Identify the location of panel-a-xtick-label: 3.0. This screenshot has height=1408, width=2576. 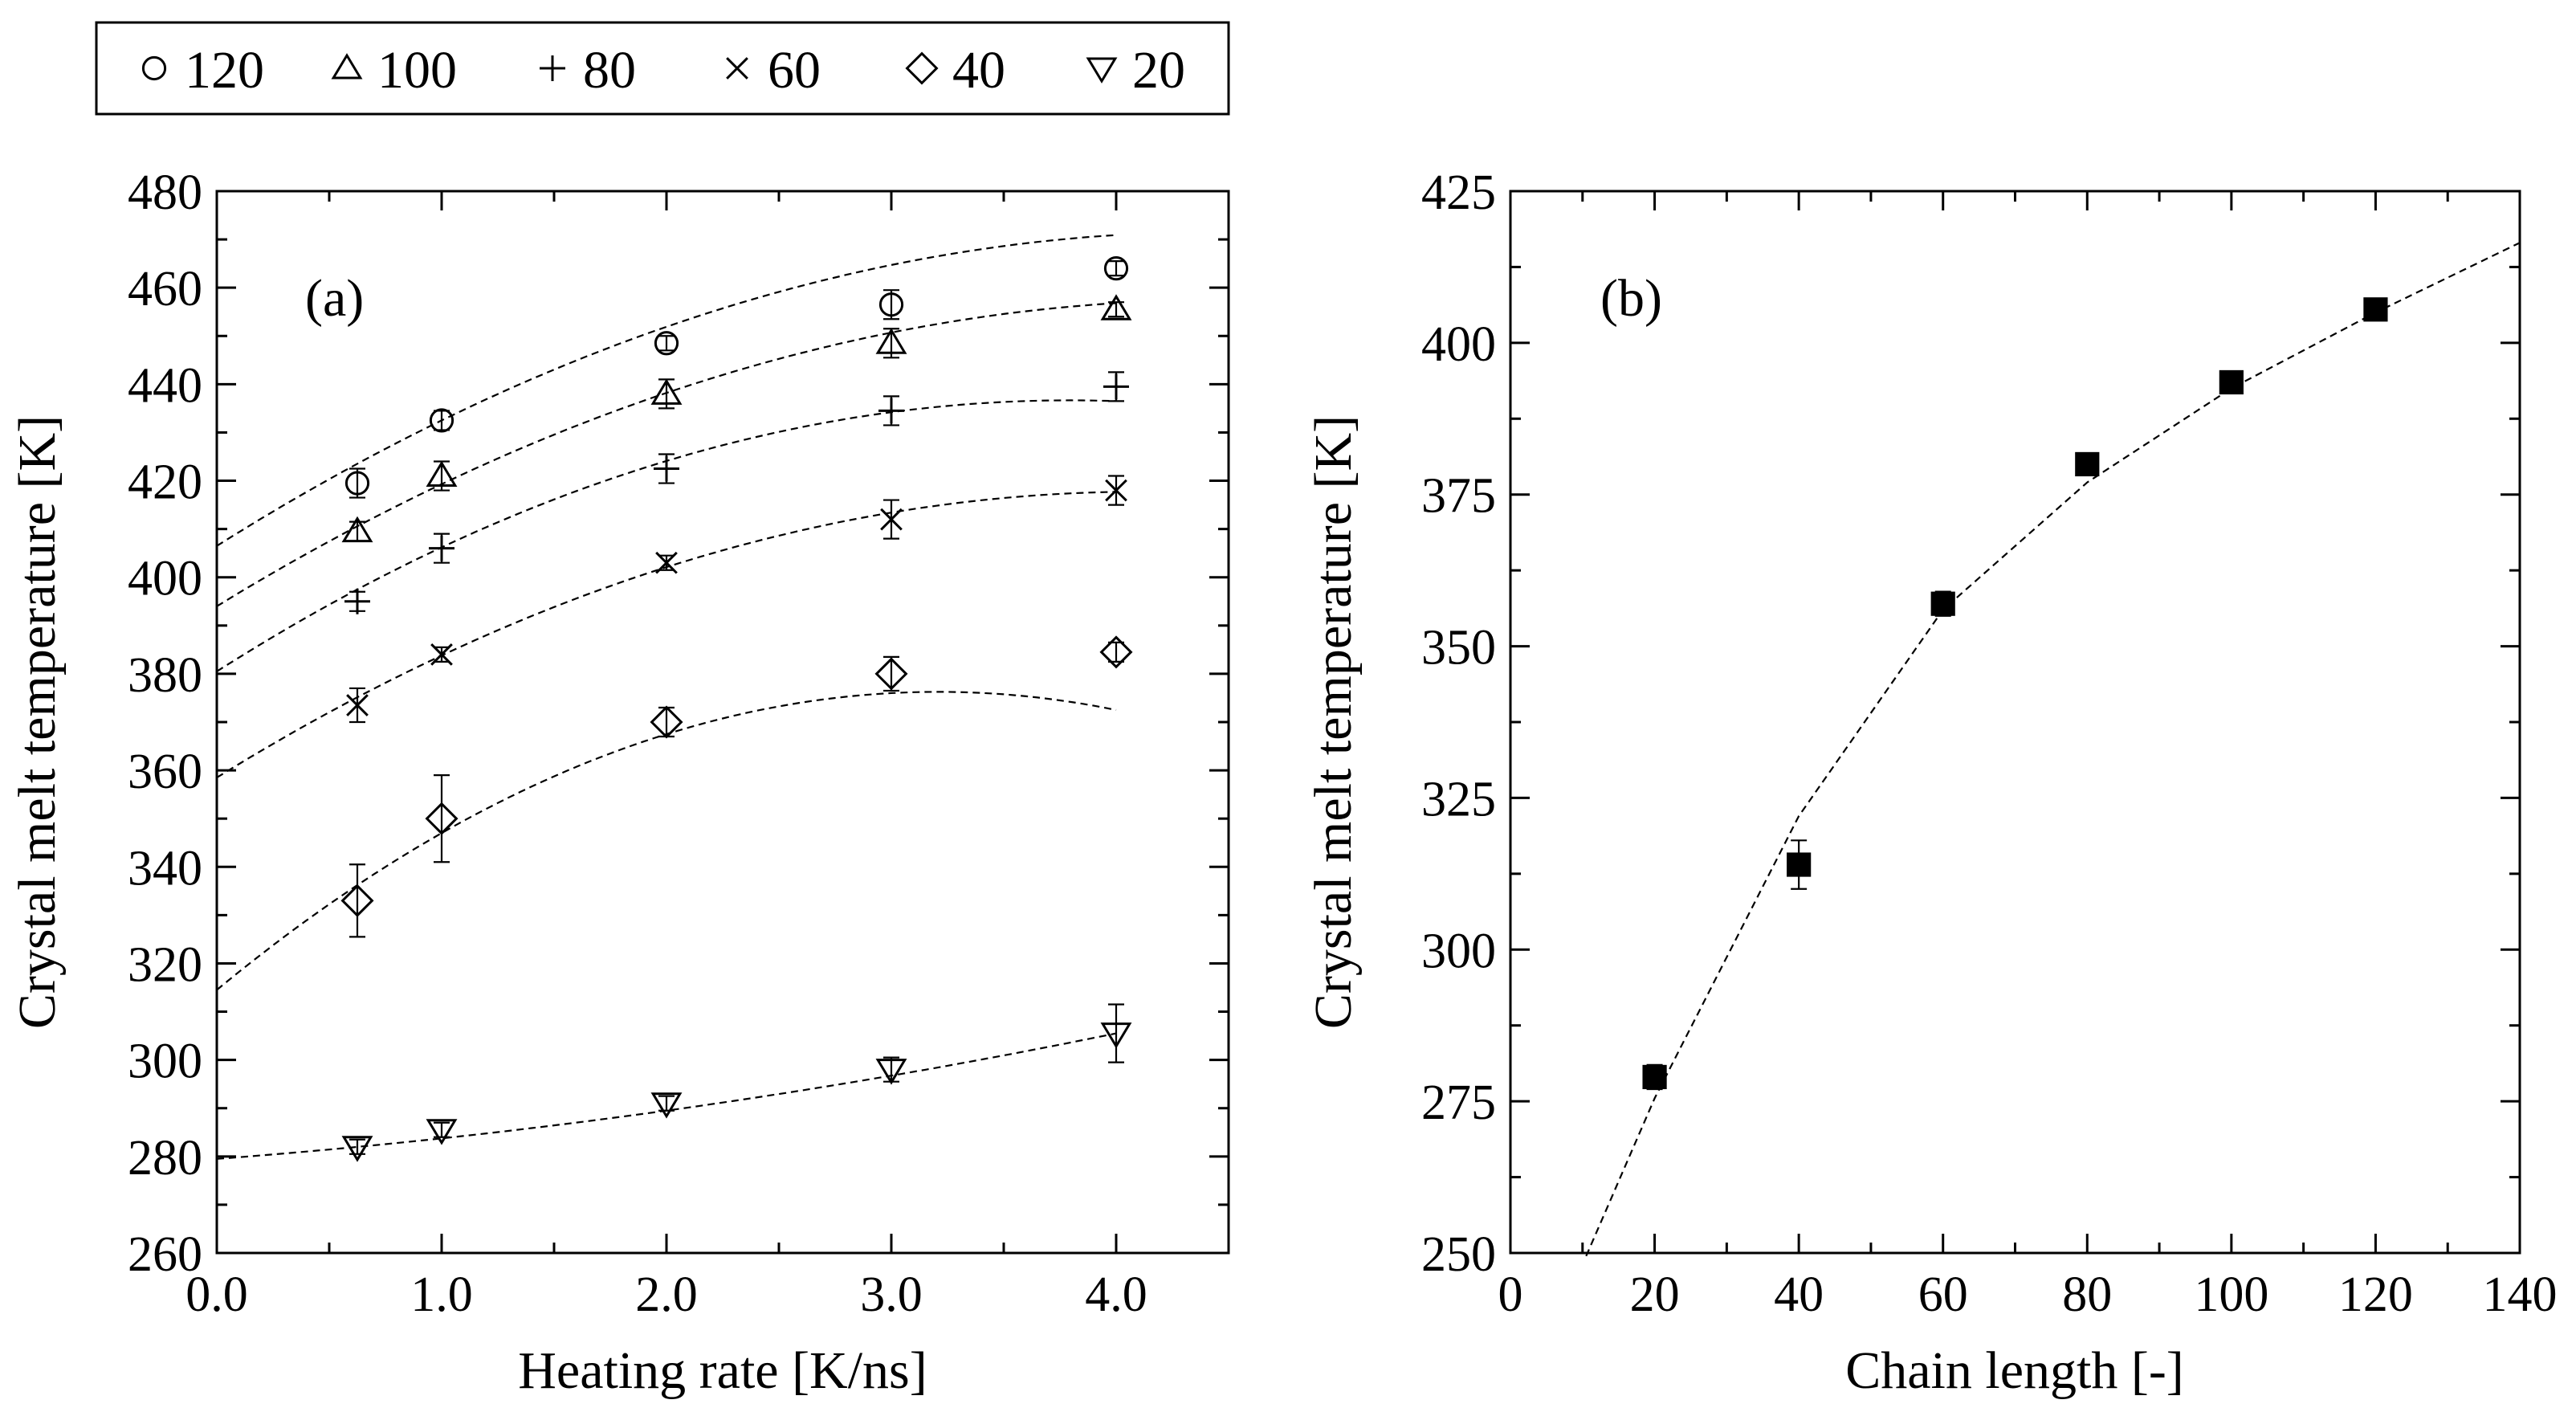
(891, 1295).